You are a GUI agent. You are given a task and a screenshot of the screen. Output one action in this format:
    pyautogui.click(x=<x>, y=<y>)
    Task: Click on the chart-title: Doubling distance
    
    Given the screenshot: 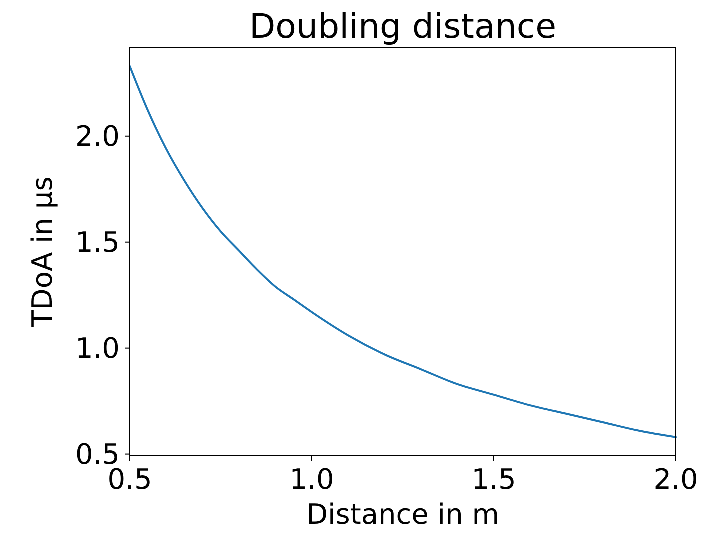 What is the action you would take?
    pyautogui.click(x=403, y=27)
    